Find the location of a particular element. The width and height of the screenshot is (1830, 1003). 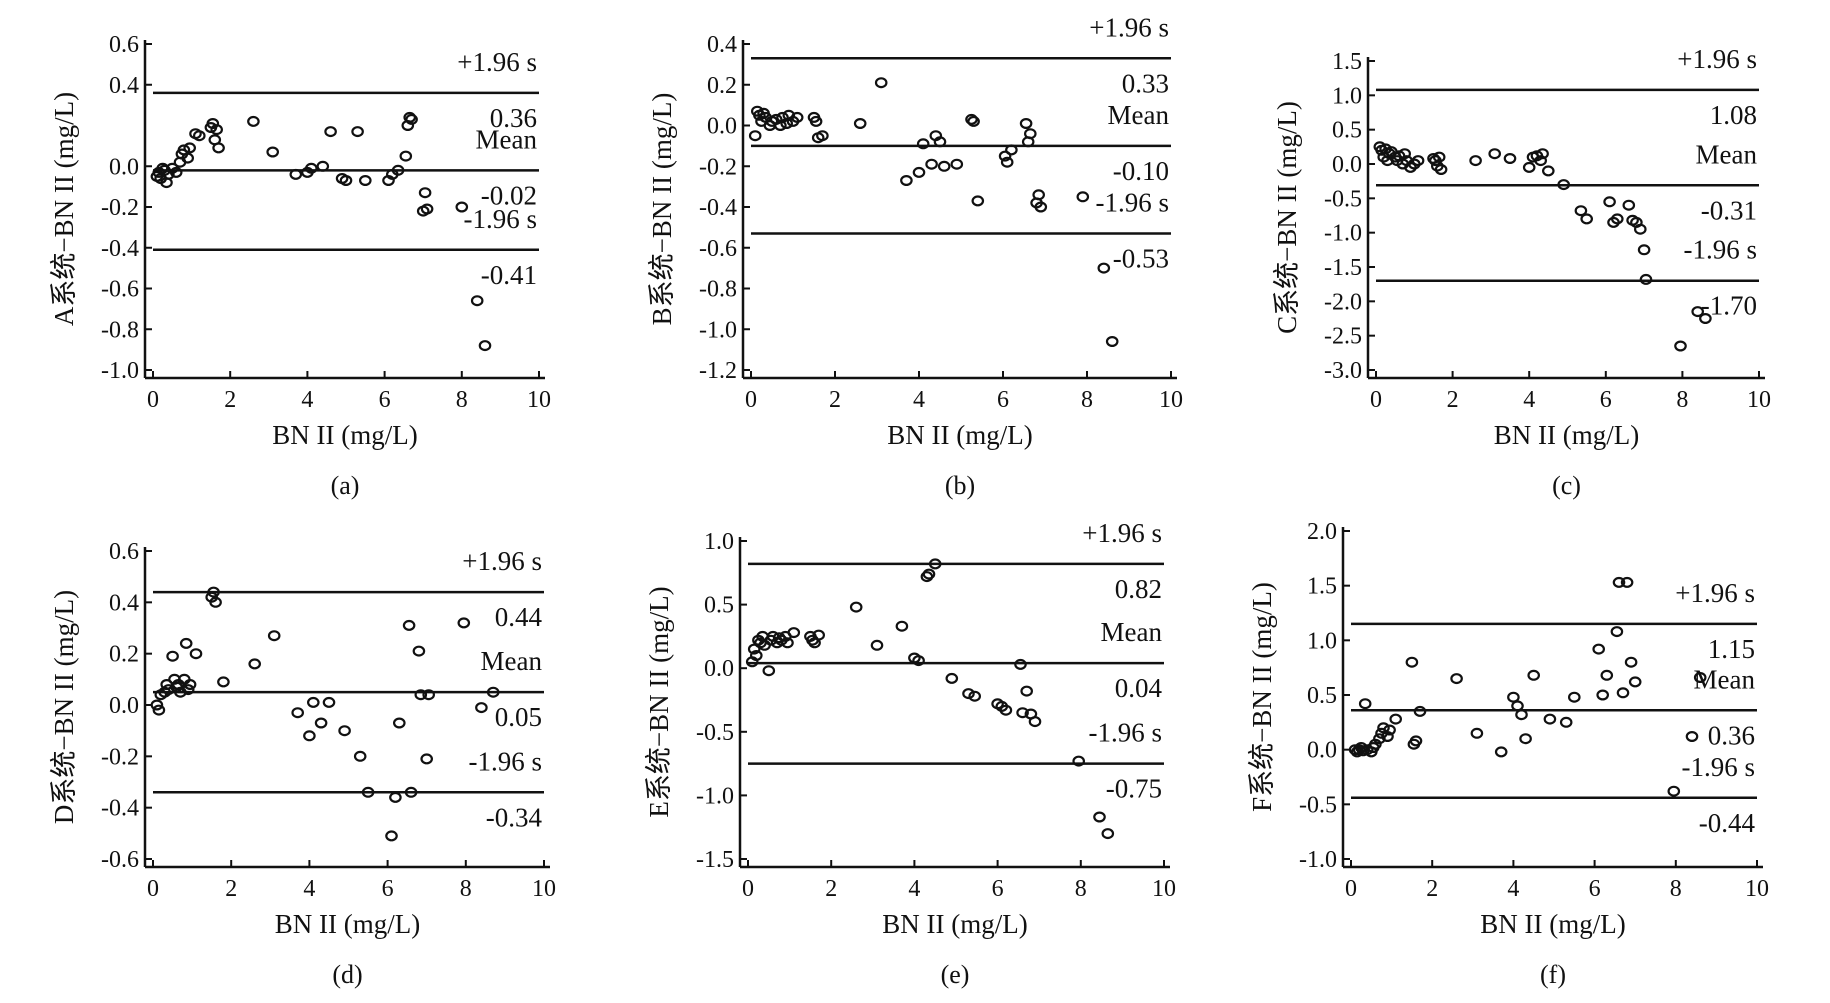

panel-caption: (b) is located at coordinates (960, 485).